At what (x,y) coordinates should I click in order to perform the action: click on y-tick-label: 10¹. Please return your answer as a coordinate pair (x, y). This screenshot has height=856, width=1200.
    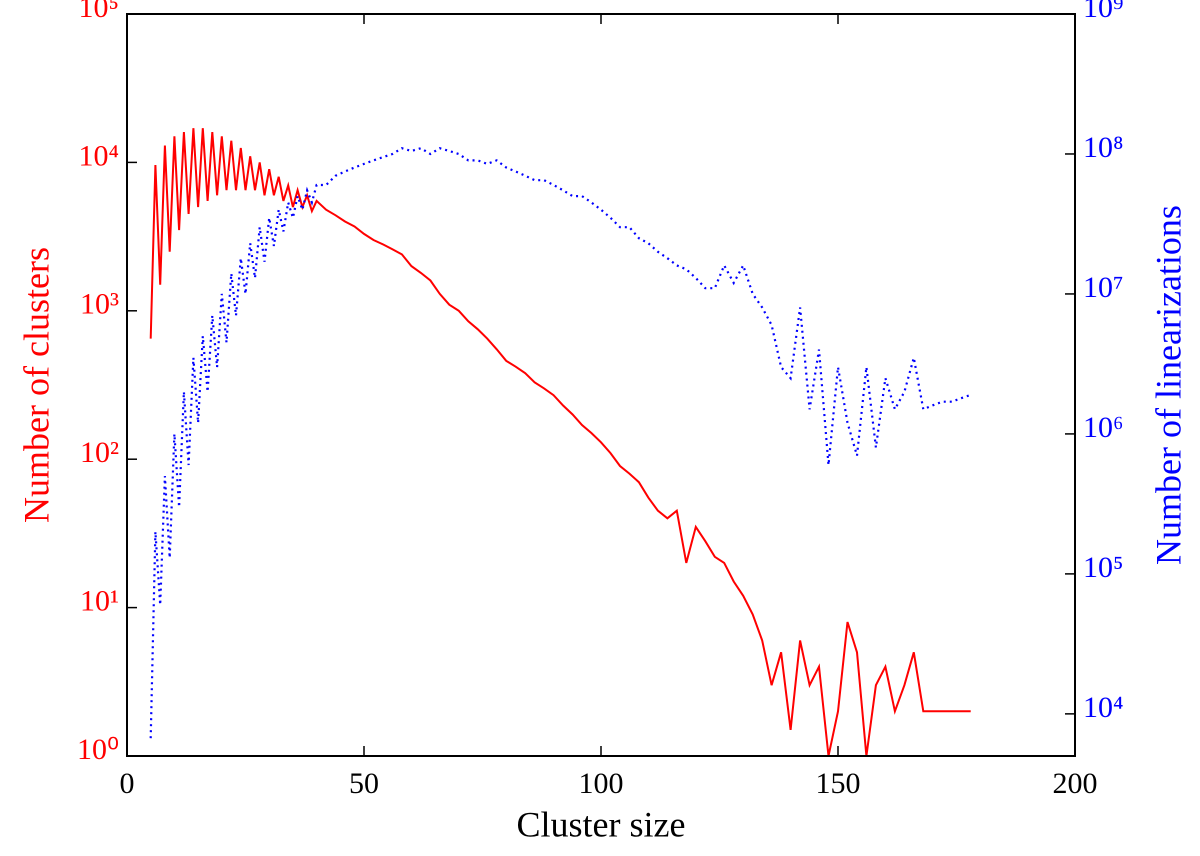
    Looking at the image, I should click on (99, 600).